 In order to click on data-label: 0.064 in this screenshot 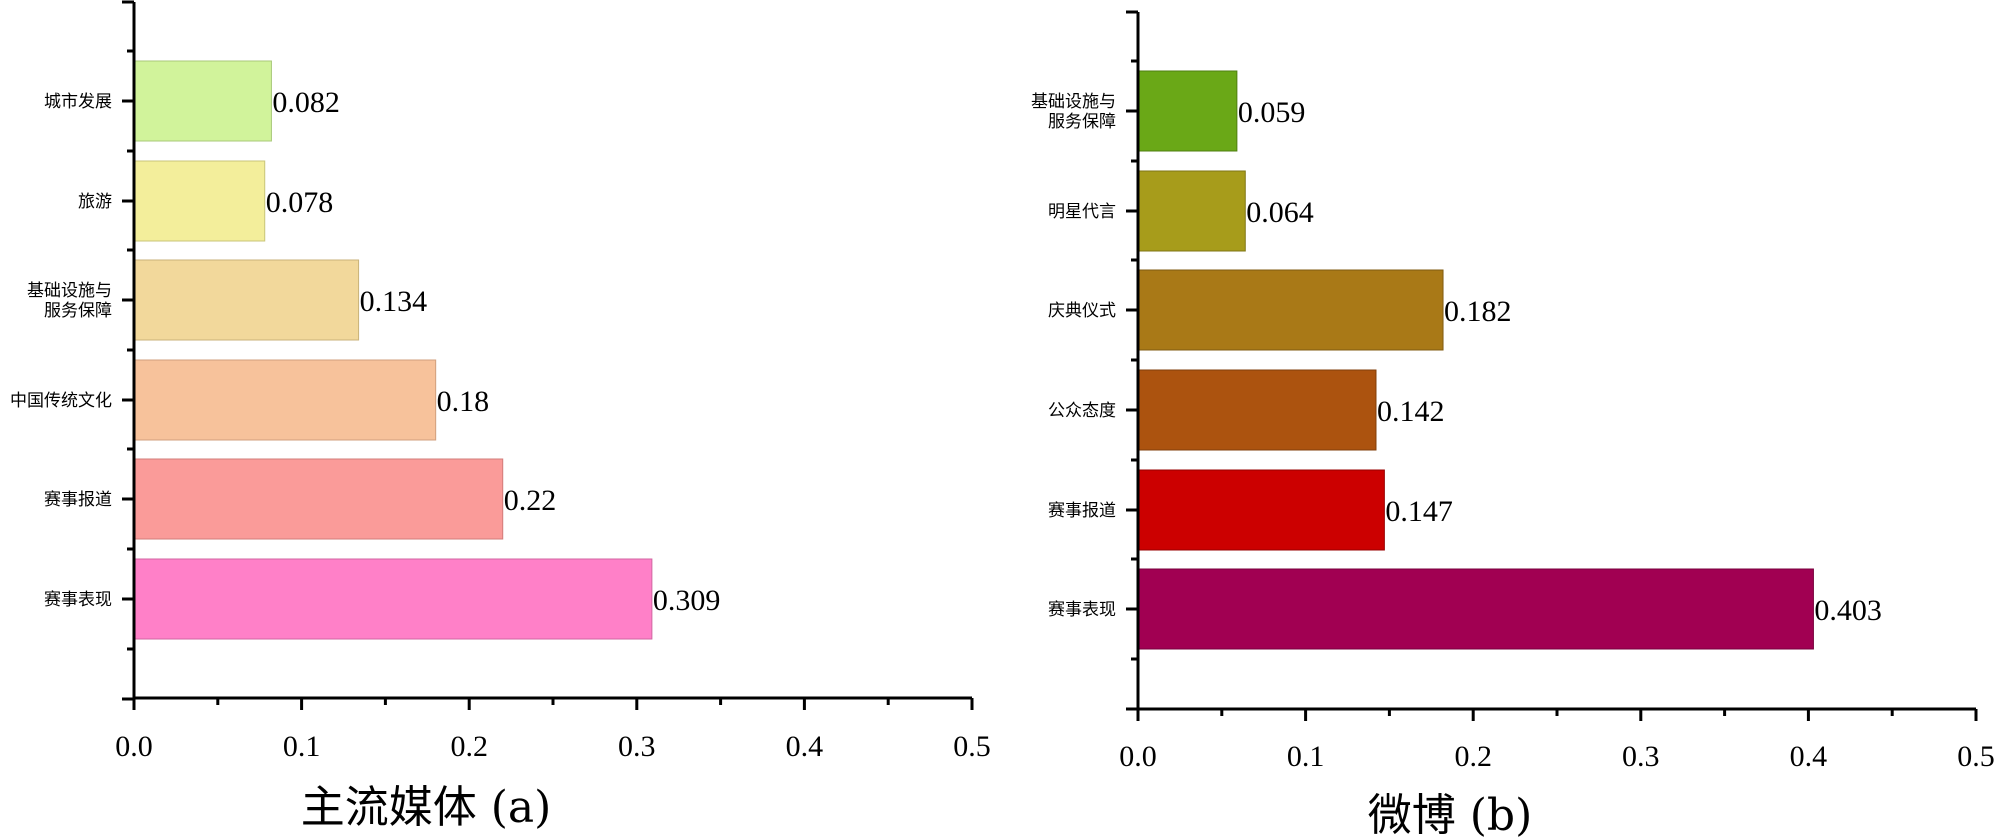, I will do `click(1280, 212)`.